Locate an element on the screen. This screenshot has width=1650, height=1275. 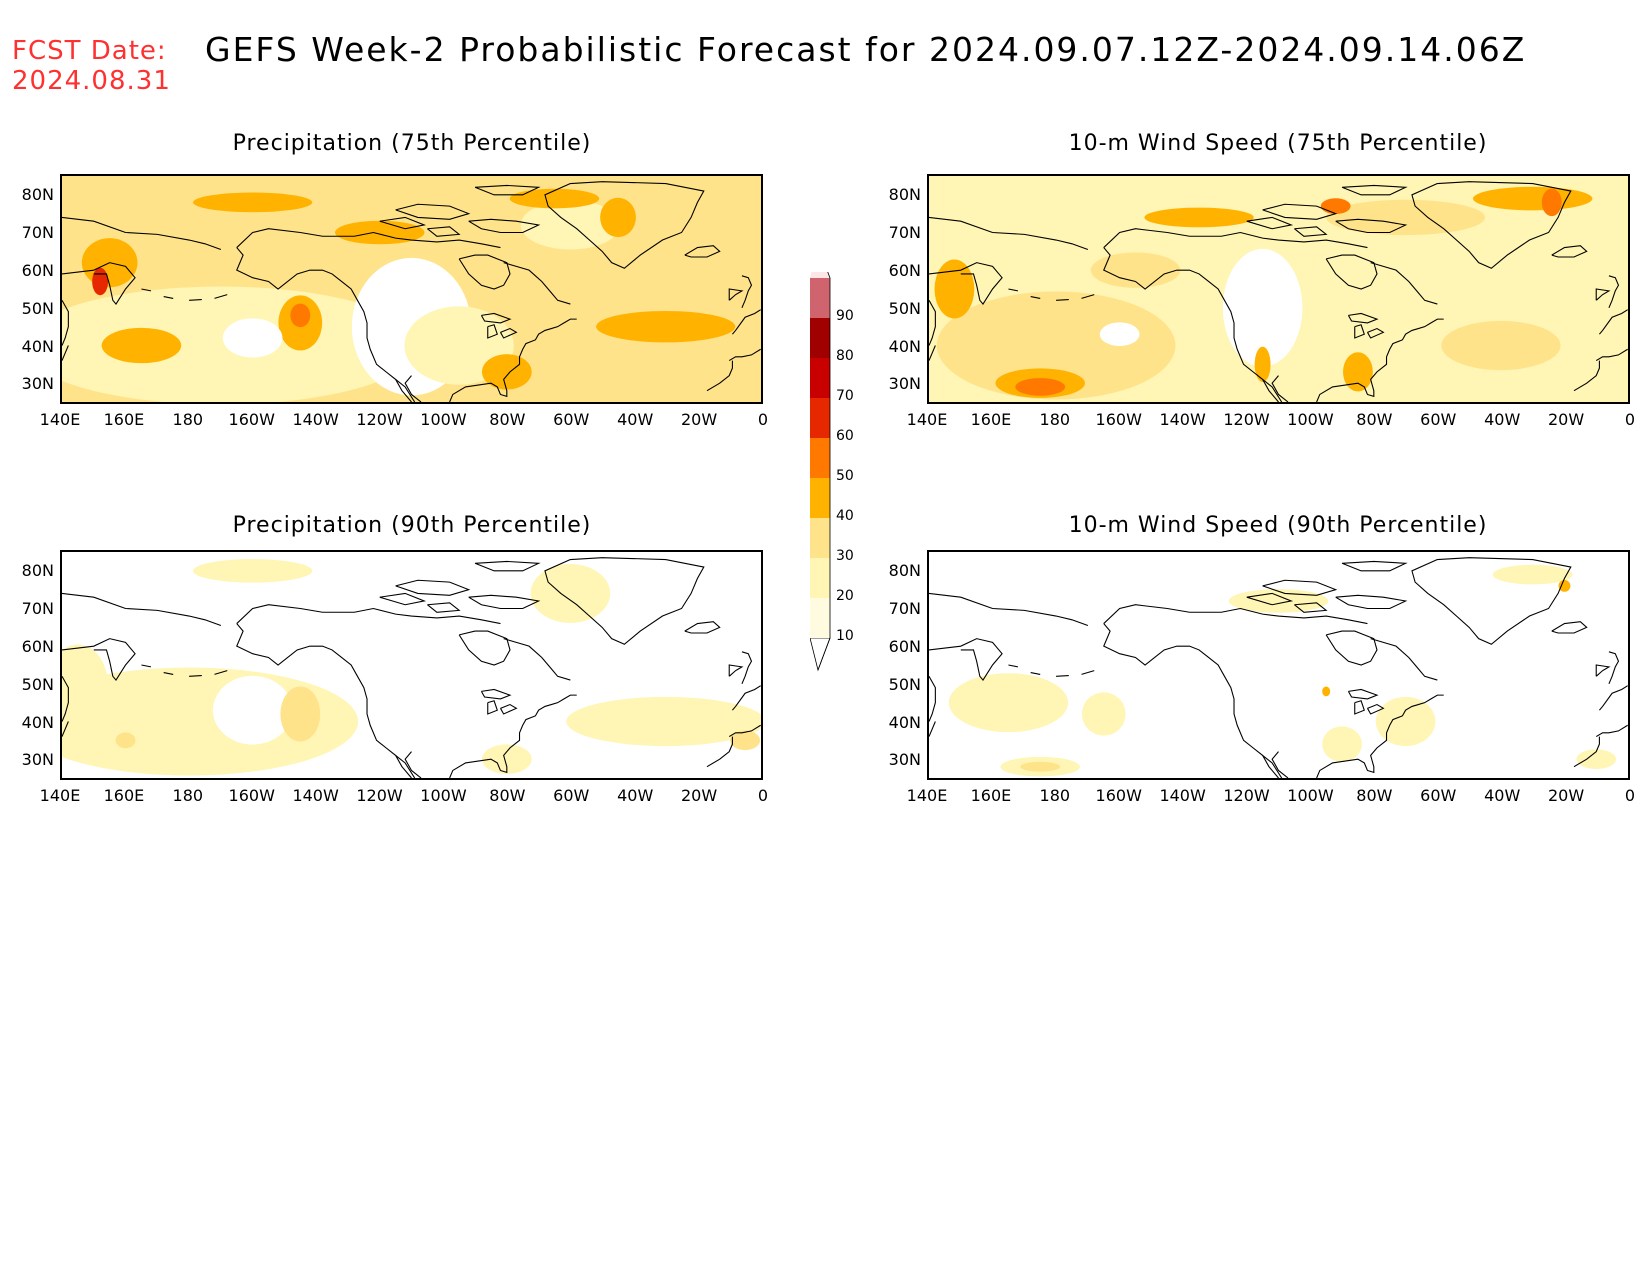
lon-label: 160E is located at coordinates (991, 419).